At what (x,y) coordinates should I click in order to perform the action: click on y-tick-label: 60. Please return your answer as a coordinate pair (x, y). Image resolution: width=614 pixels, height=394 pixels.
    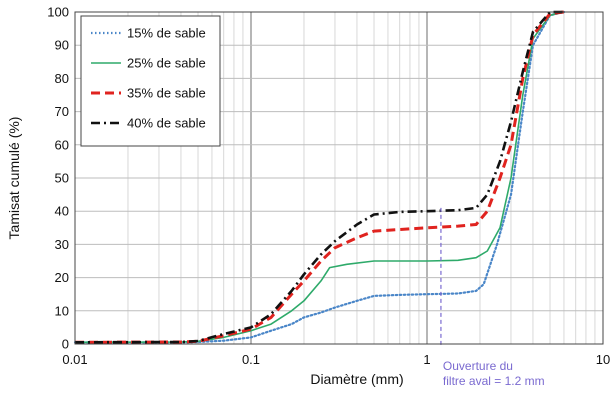
    Looking at the image, I should click on (62, 144).